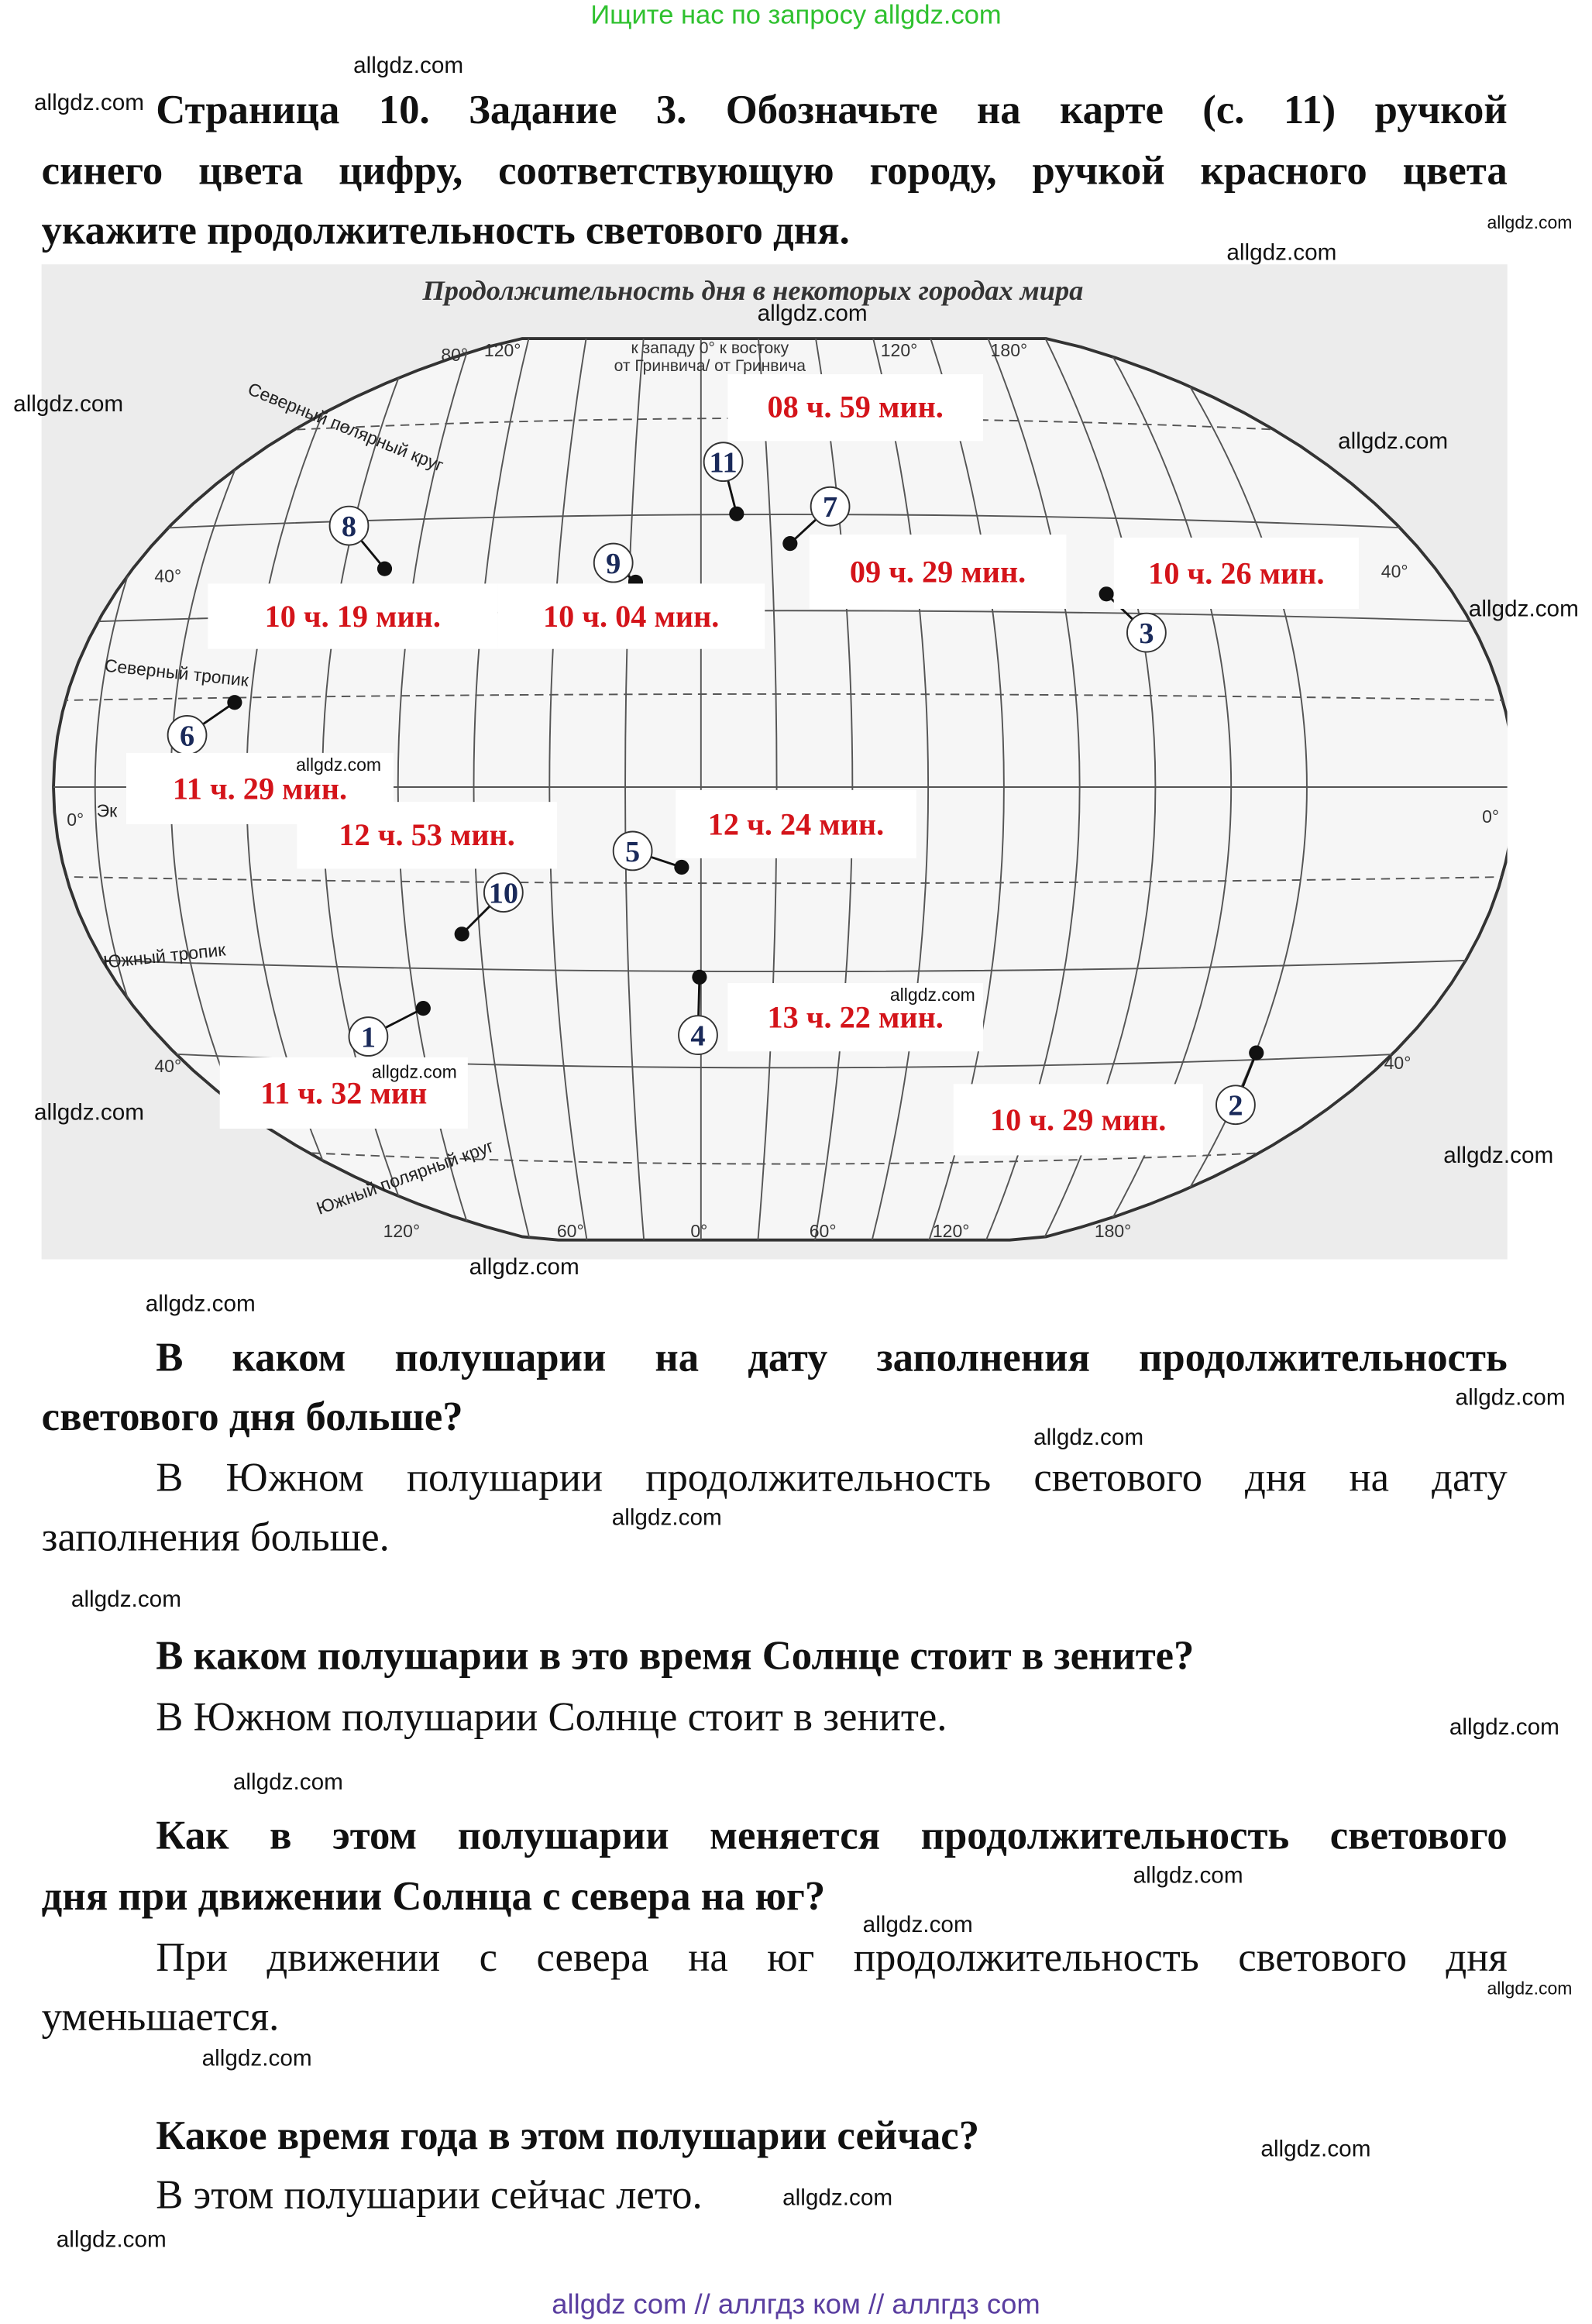  Describe the element at coordinates (427, 835) in the screenshot. I see `day-length-label: 12 ч. 53 мин.` at that location.